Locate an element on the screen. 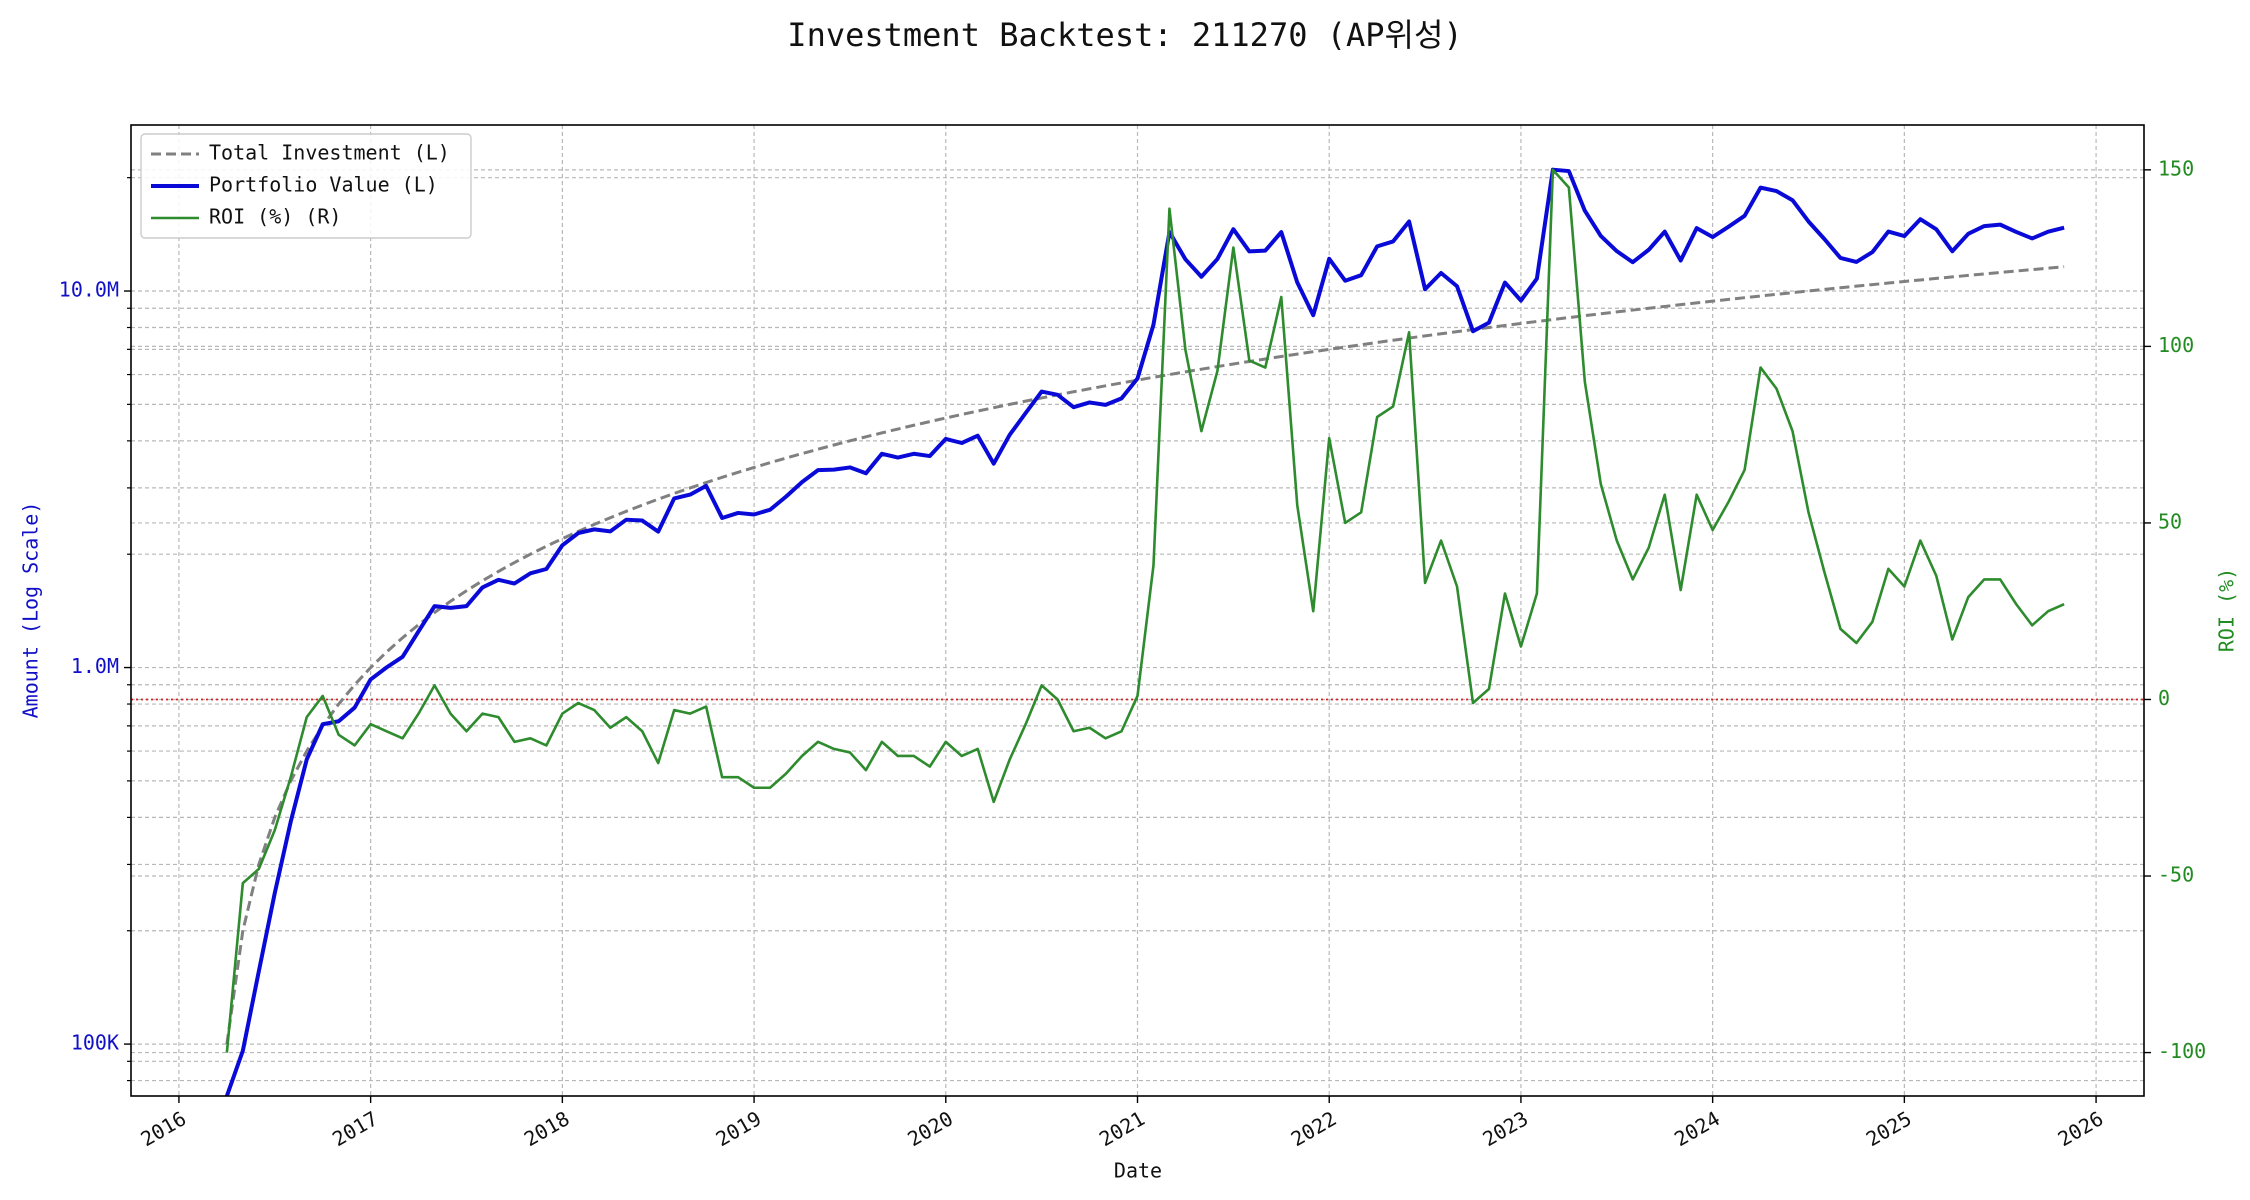 The image size is (2250, 1200). x-tick-label: 2022 is located at coordinates (1314, 1128).